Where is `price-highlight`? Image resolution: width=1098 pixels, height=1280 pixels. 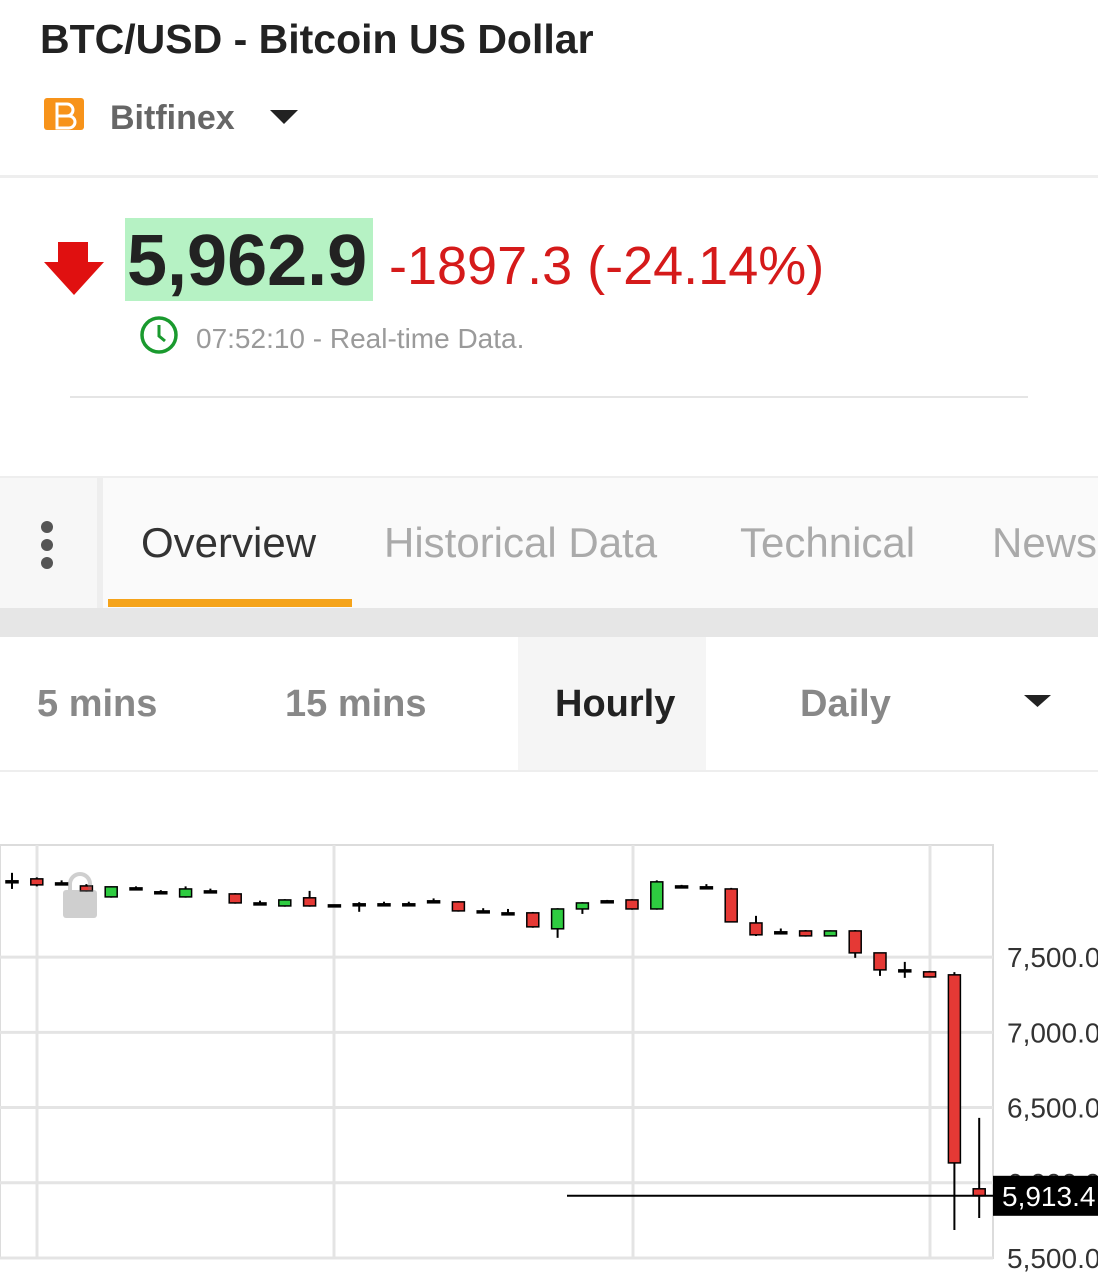 price-highlight is located at coordinates (249, 259).